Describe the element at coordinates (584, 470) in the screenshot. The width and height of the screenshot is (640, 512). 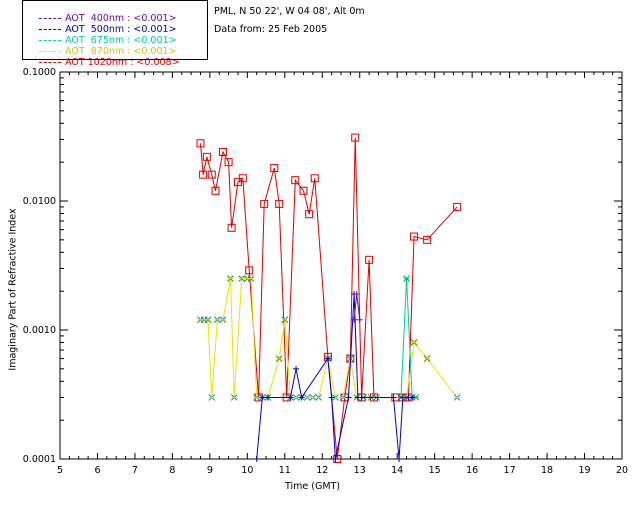
I see `x-tick-label: 19` at that location.